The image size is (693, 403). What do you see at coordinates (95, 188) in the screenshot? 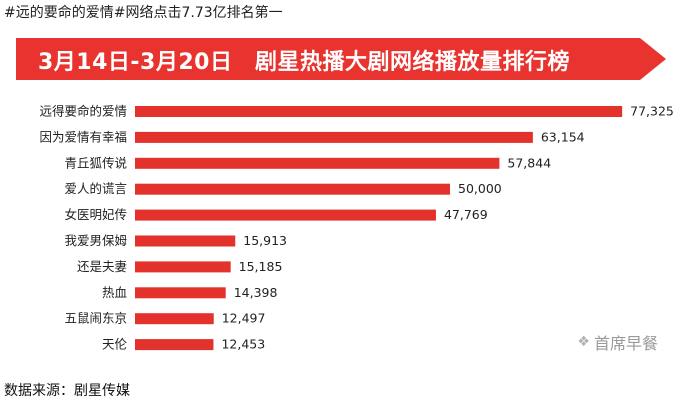
I see `category-label: 爱人的谎言` at bounding box center [95, 188].